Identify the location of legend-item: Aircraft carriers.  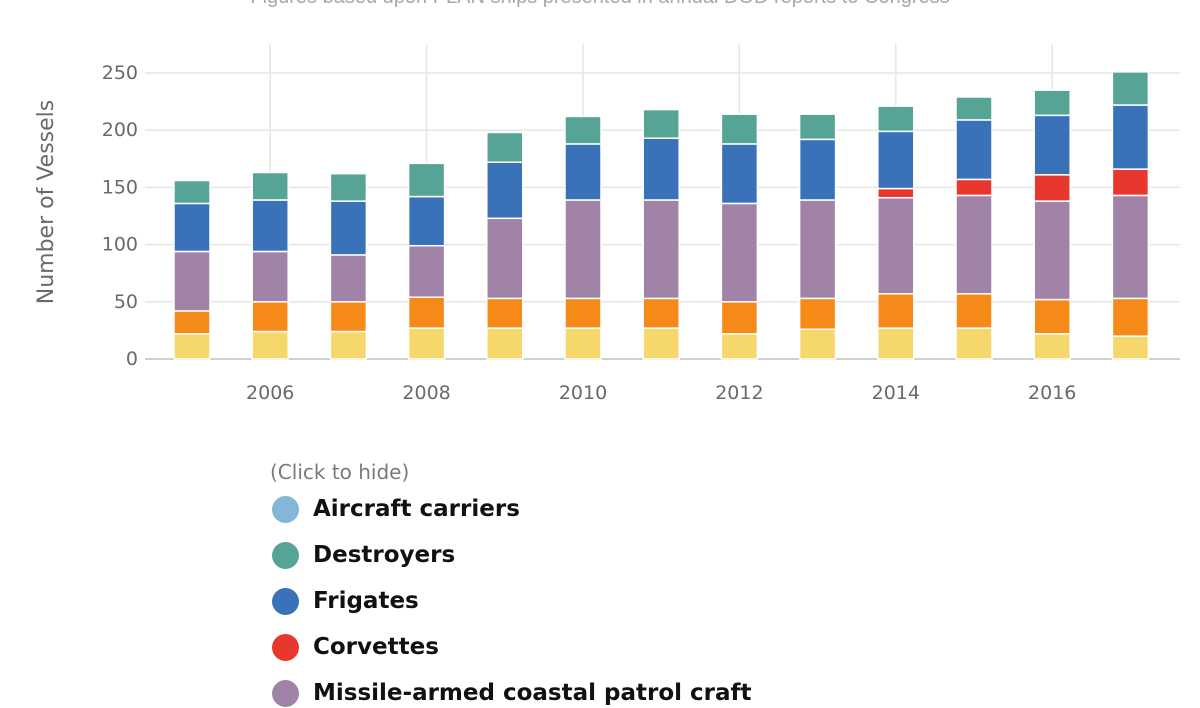
(396, 509).